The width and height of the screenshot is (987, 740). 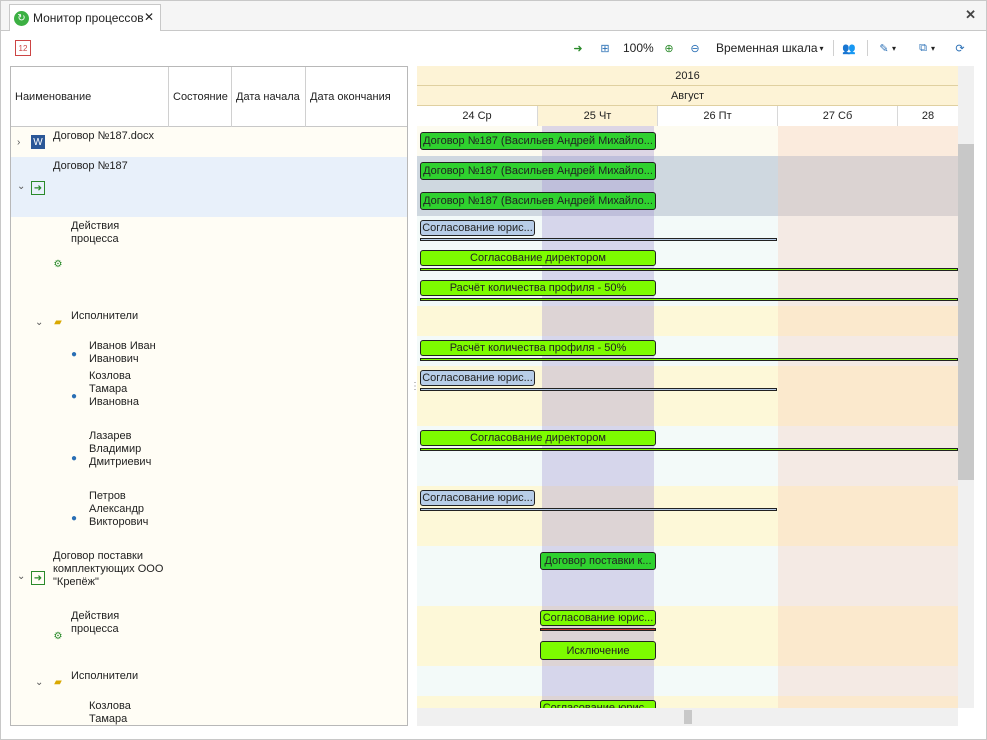 What do you see at coordinates (638, 48) in the screenshot?
I see `zoom-level: 100%` at bounding box center [638, 48].